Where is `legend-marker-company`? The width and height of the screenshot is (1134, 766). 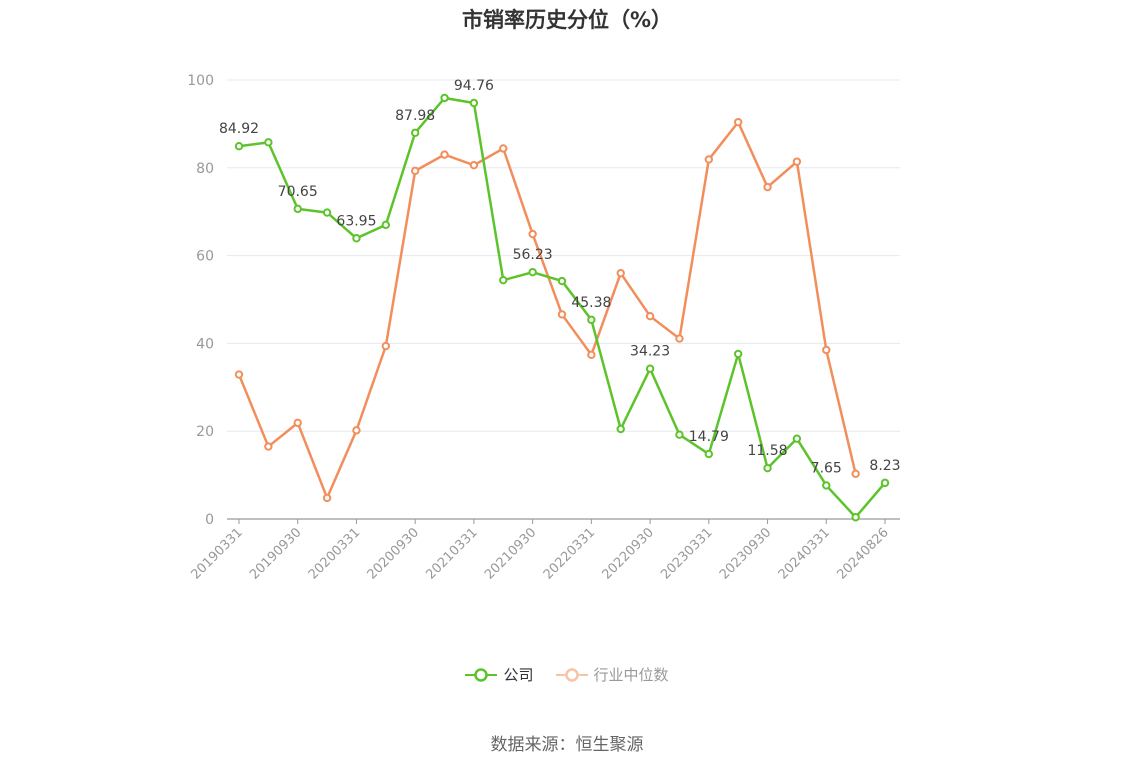 legend-marker-company is located at coordinates (481, 674).